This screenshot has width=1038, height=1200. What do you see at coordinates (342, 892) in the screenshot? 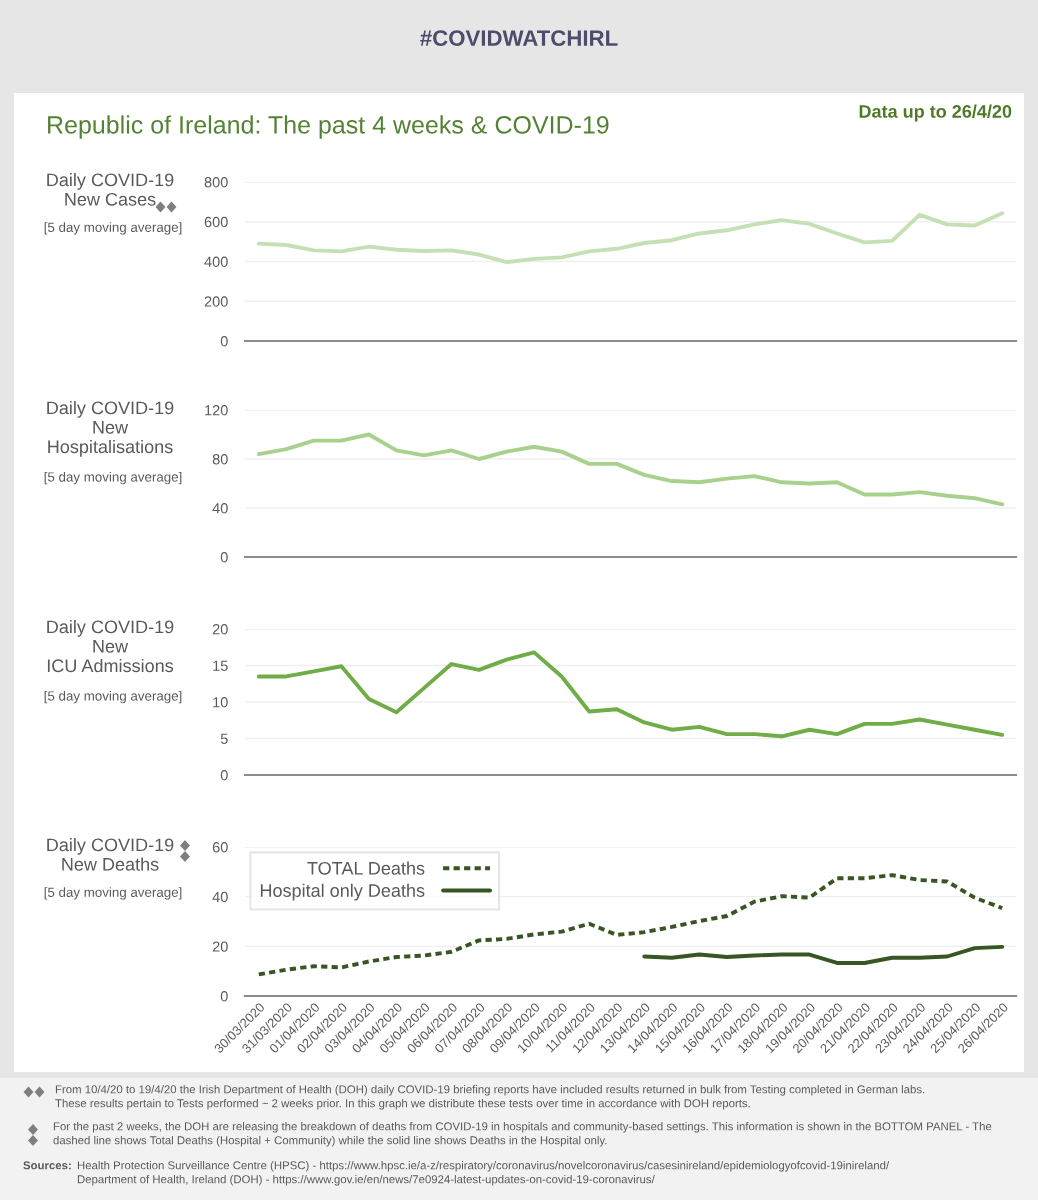
I see `legend-label: Hospital only Deaths` at bounding box center [342, 892].